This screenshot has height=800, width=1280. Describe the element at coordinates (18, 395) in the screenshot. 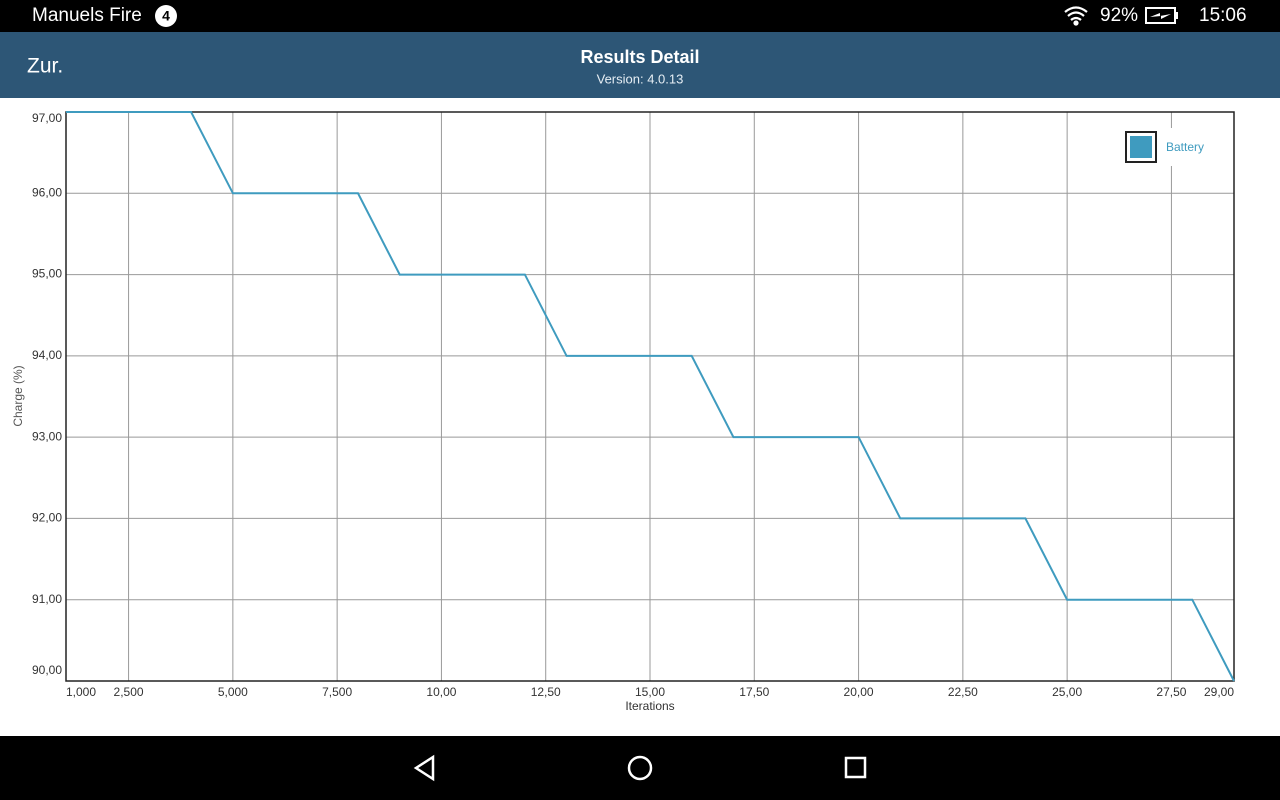

I see `y-axis-label: Charge (%)` at that location.